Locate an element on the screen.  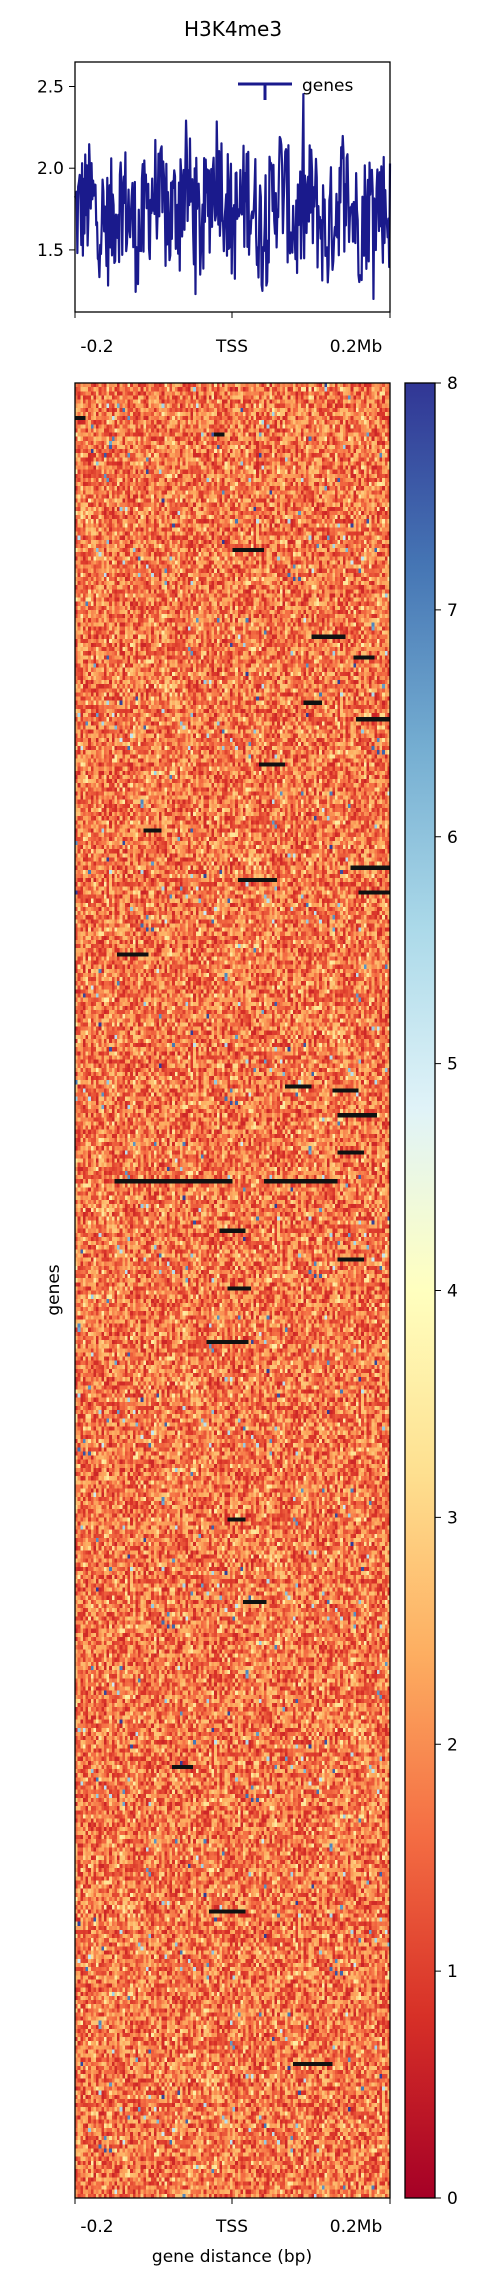
colorbar-tick-label: 0 is located at coordinates (452, 2199).